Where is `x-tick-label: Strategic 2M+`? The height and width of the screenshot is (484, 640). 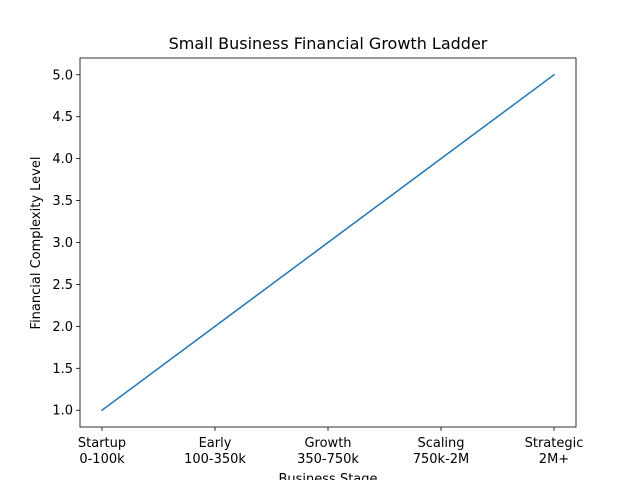
x-tick-label: Strategic 2M+ is located at coordinates (554, 451).